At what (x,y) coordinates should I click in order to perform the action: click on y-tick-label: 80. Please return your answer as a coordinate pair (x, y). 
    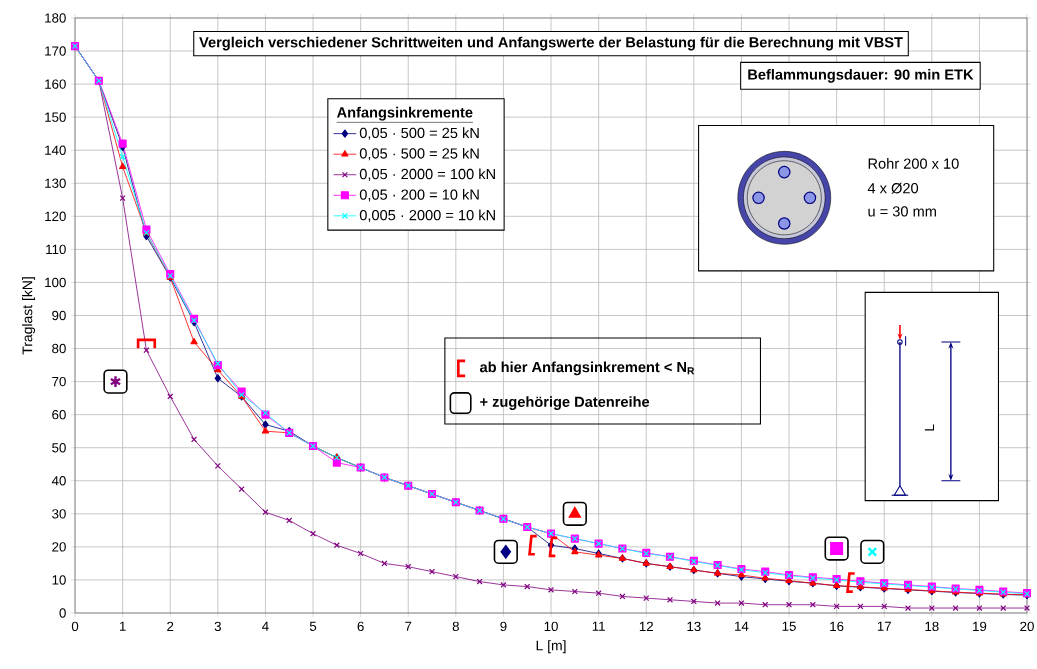
    Looking at the image, I should click on (59, 348).